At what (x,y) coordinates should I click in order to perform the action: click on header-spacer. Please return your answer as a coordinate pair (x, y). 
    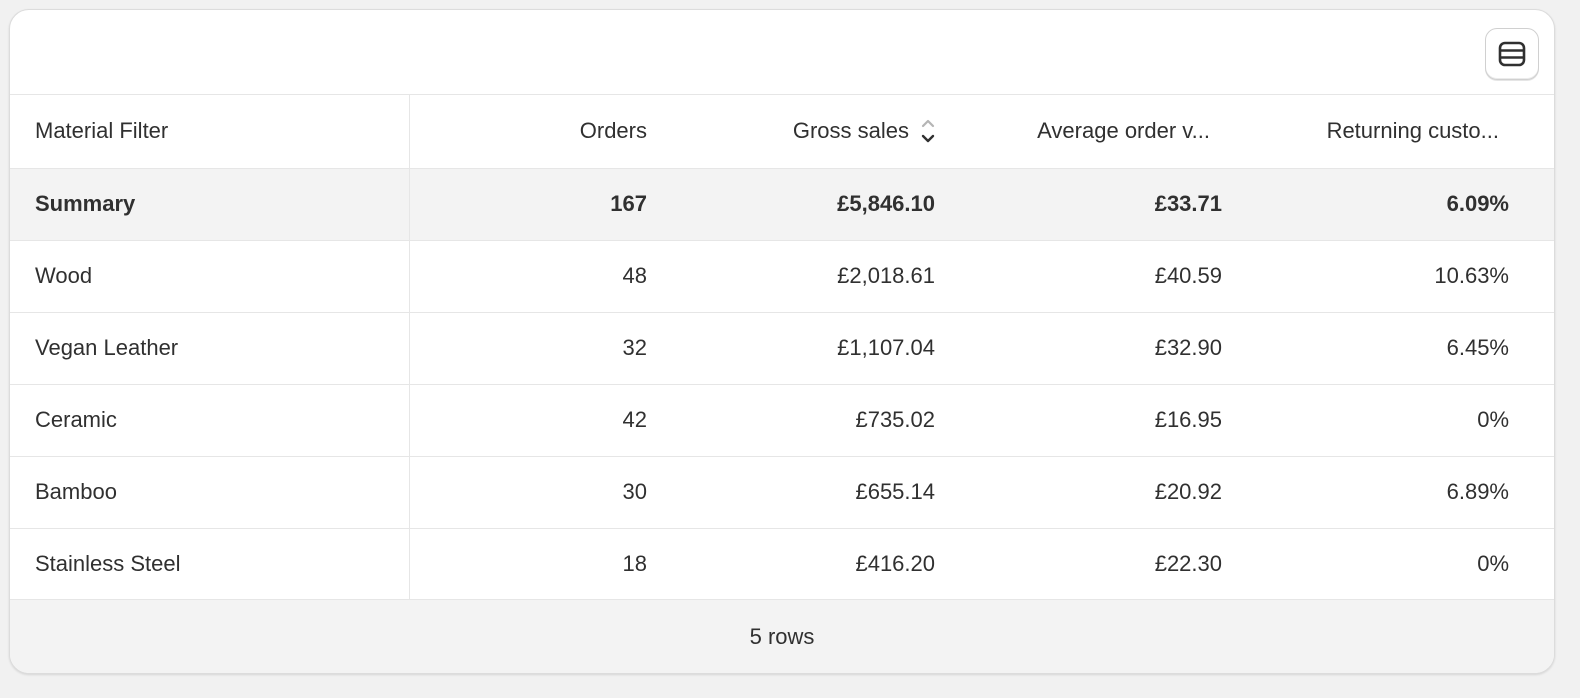
    Looking at the image, I should click on (1532, 132).